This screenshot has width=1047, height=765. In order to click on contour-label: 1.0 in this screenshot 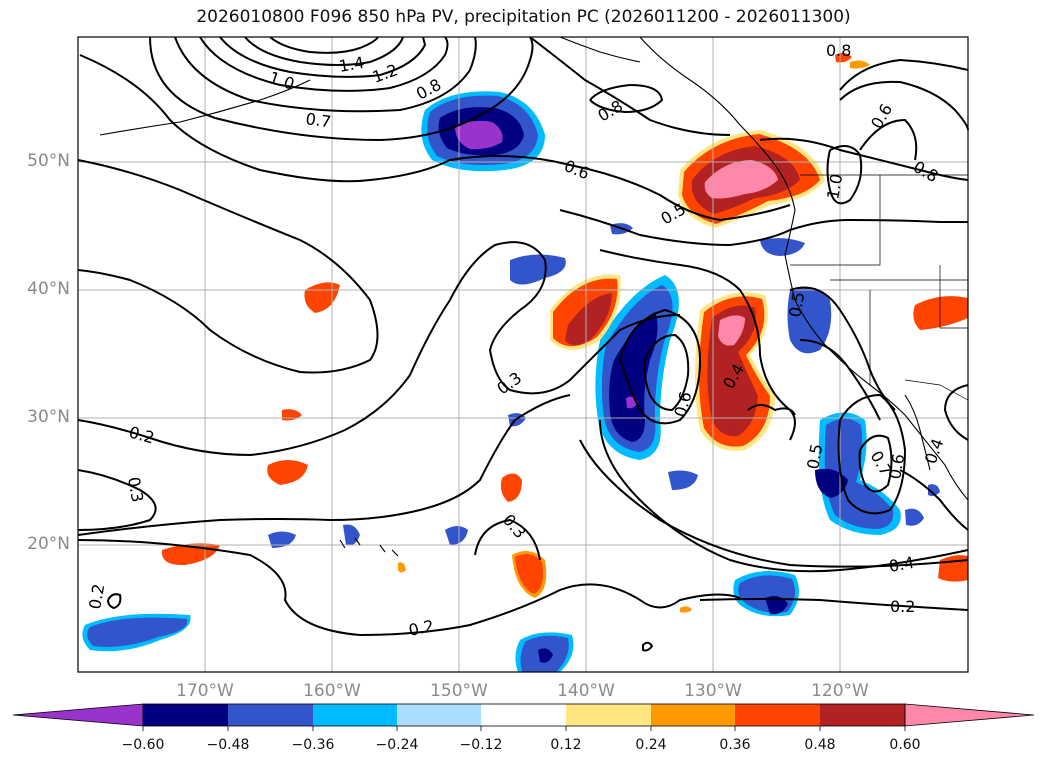, I will do `click(834, 186)`.